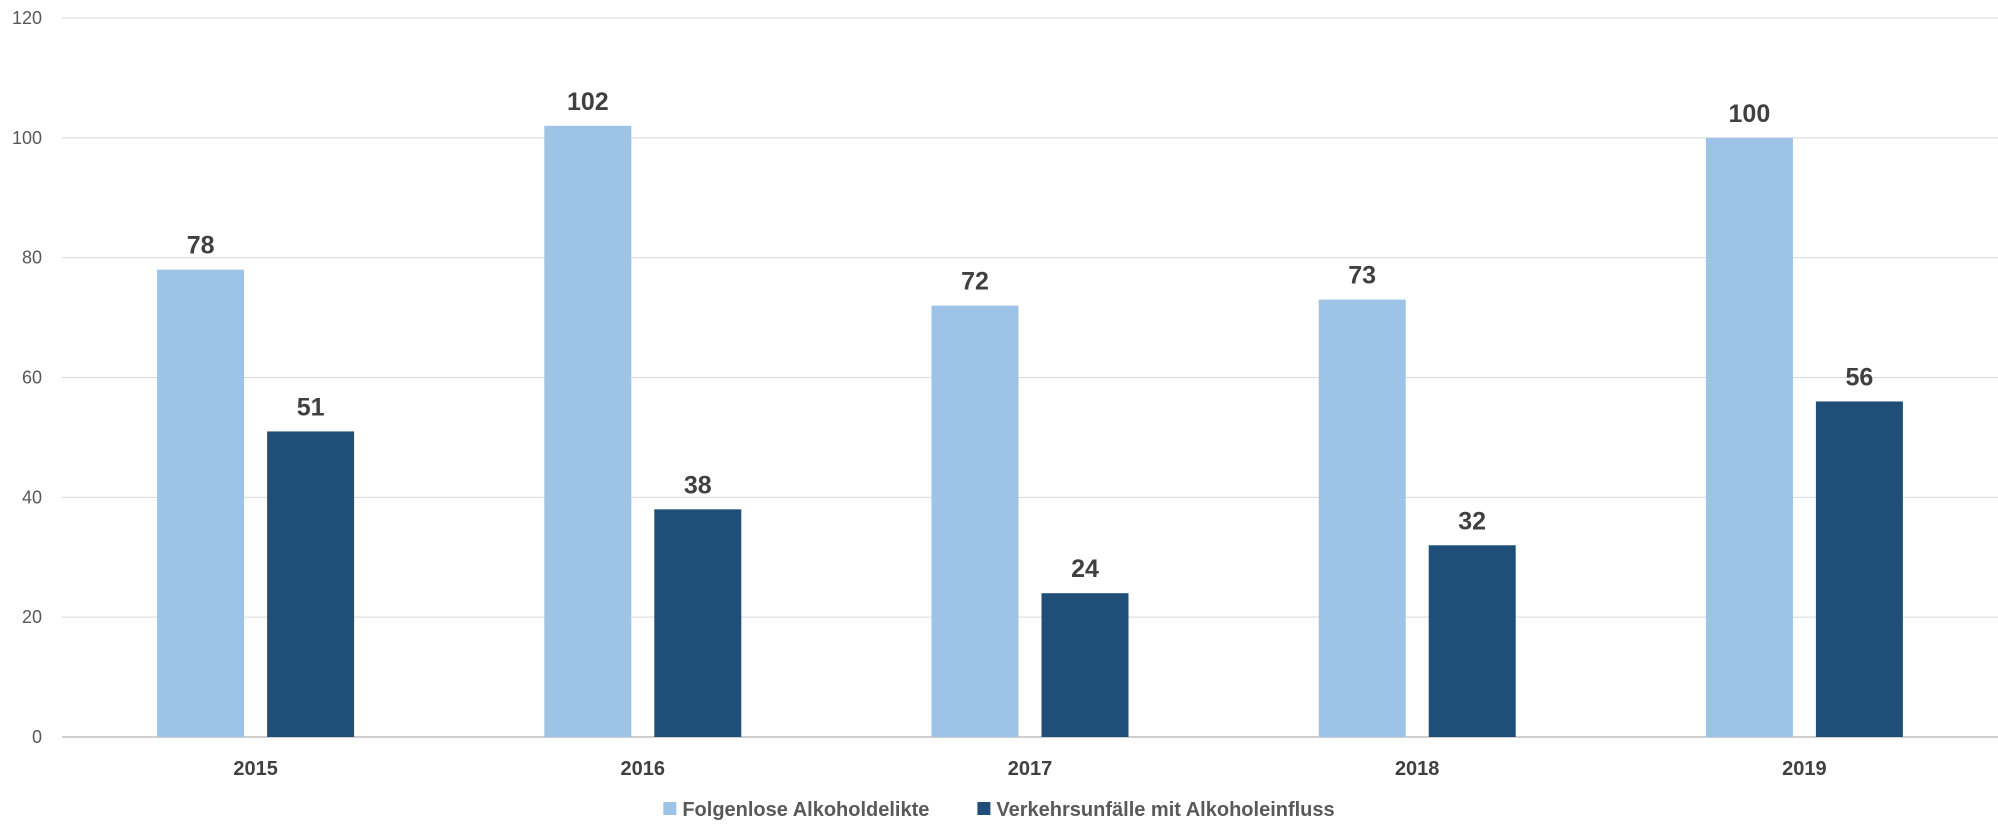  What do you see at coordinates (698, 485) in the screenshot?
I see `data-label: 38` at bounding box center [698, 485].